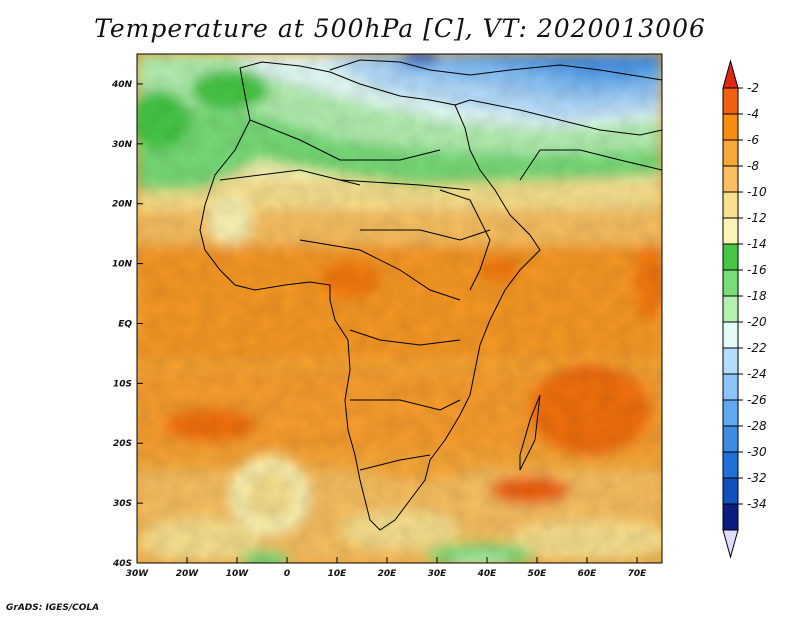 This screenshot has height=618, width=800. I want to click on y-tick-label: 10S, so click(122, 384).